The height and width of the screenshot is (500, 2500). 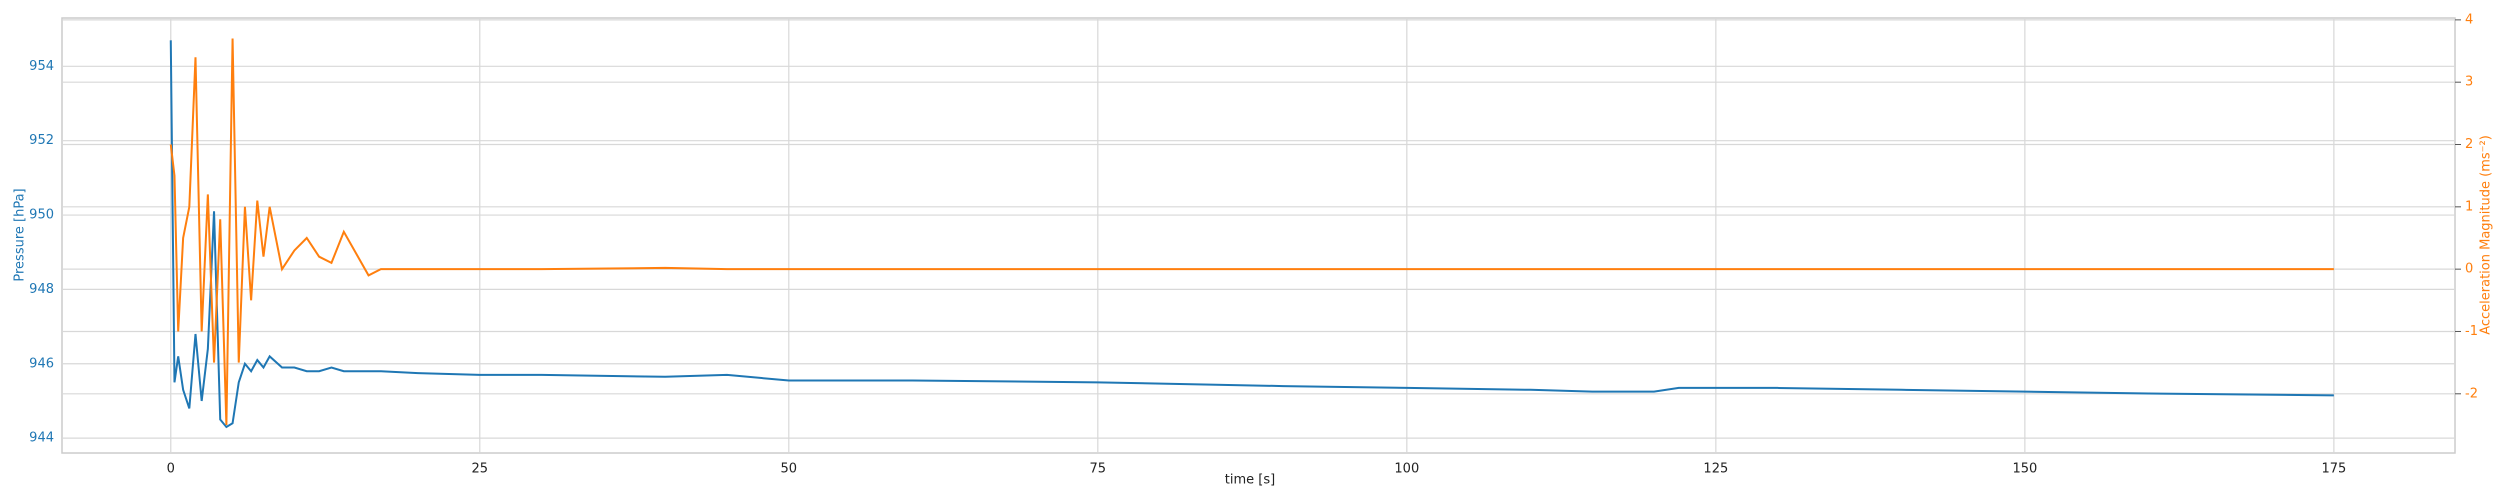 What do you see at coordinates (41, 438) in the screenshot?
I see `y-tick-label: 944` at bounding box center [41, 438].